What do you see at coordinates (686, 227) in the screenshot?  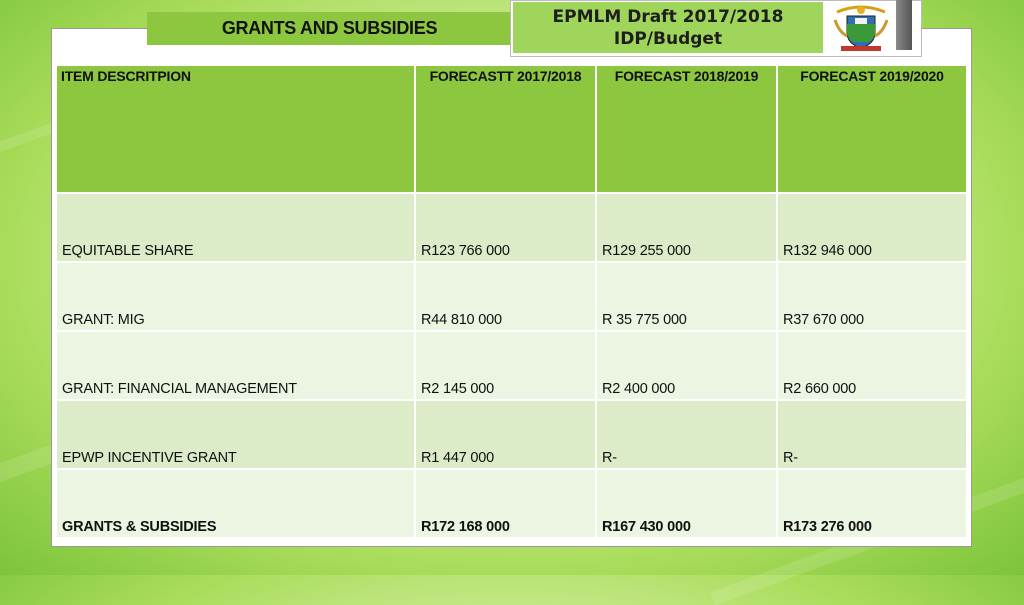 I see `table-cell: R129 255 000` at bounding box center [686, 227].